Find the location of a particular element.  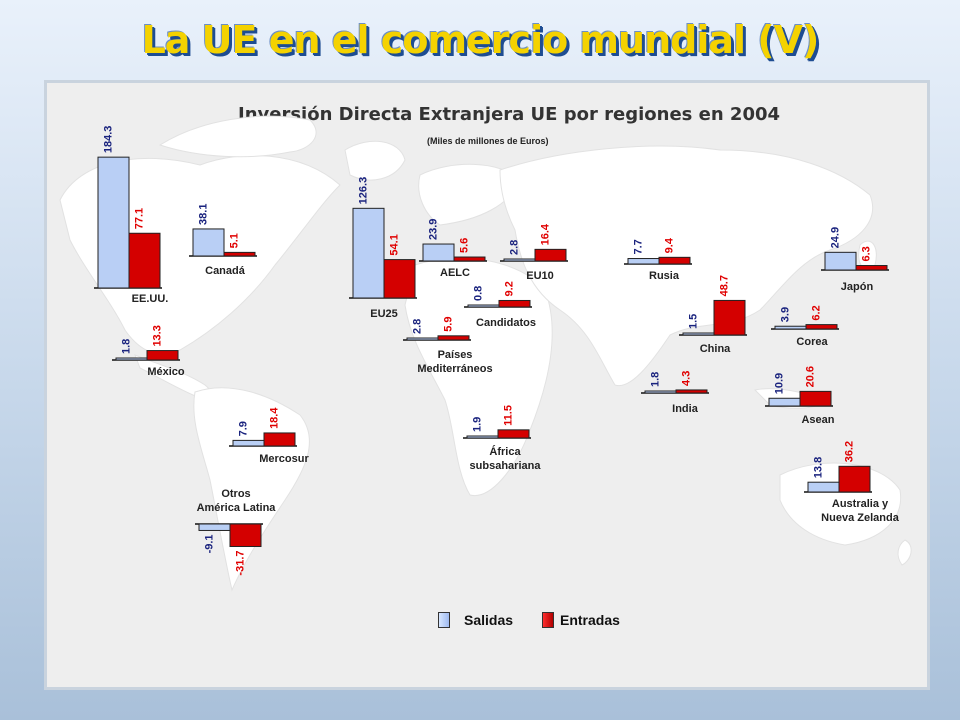

bar-salidas-australia-y-nueva-zelanda is located at coordinates (823, 487).